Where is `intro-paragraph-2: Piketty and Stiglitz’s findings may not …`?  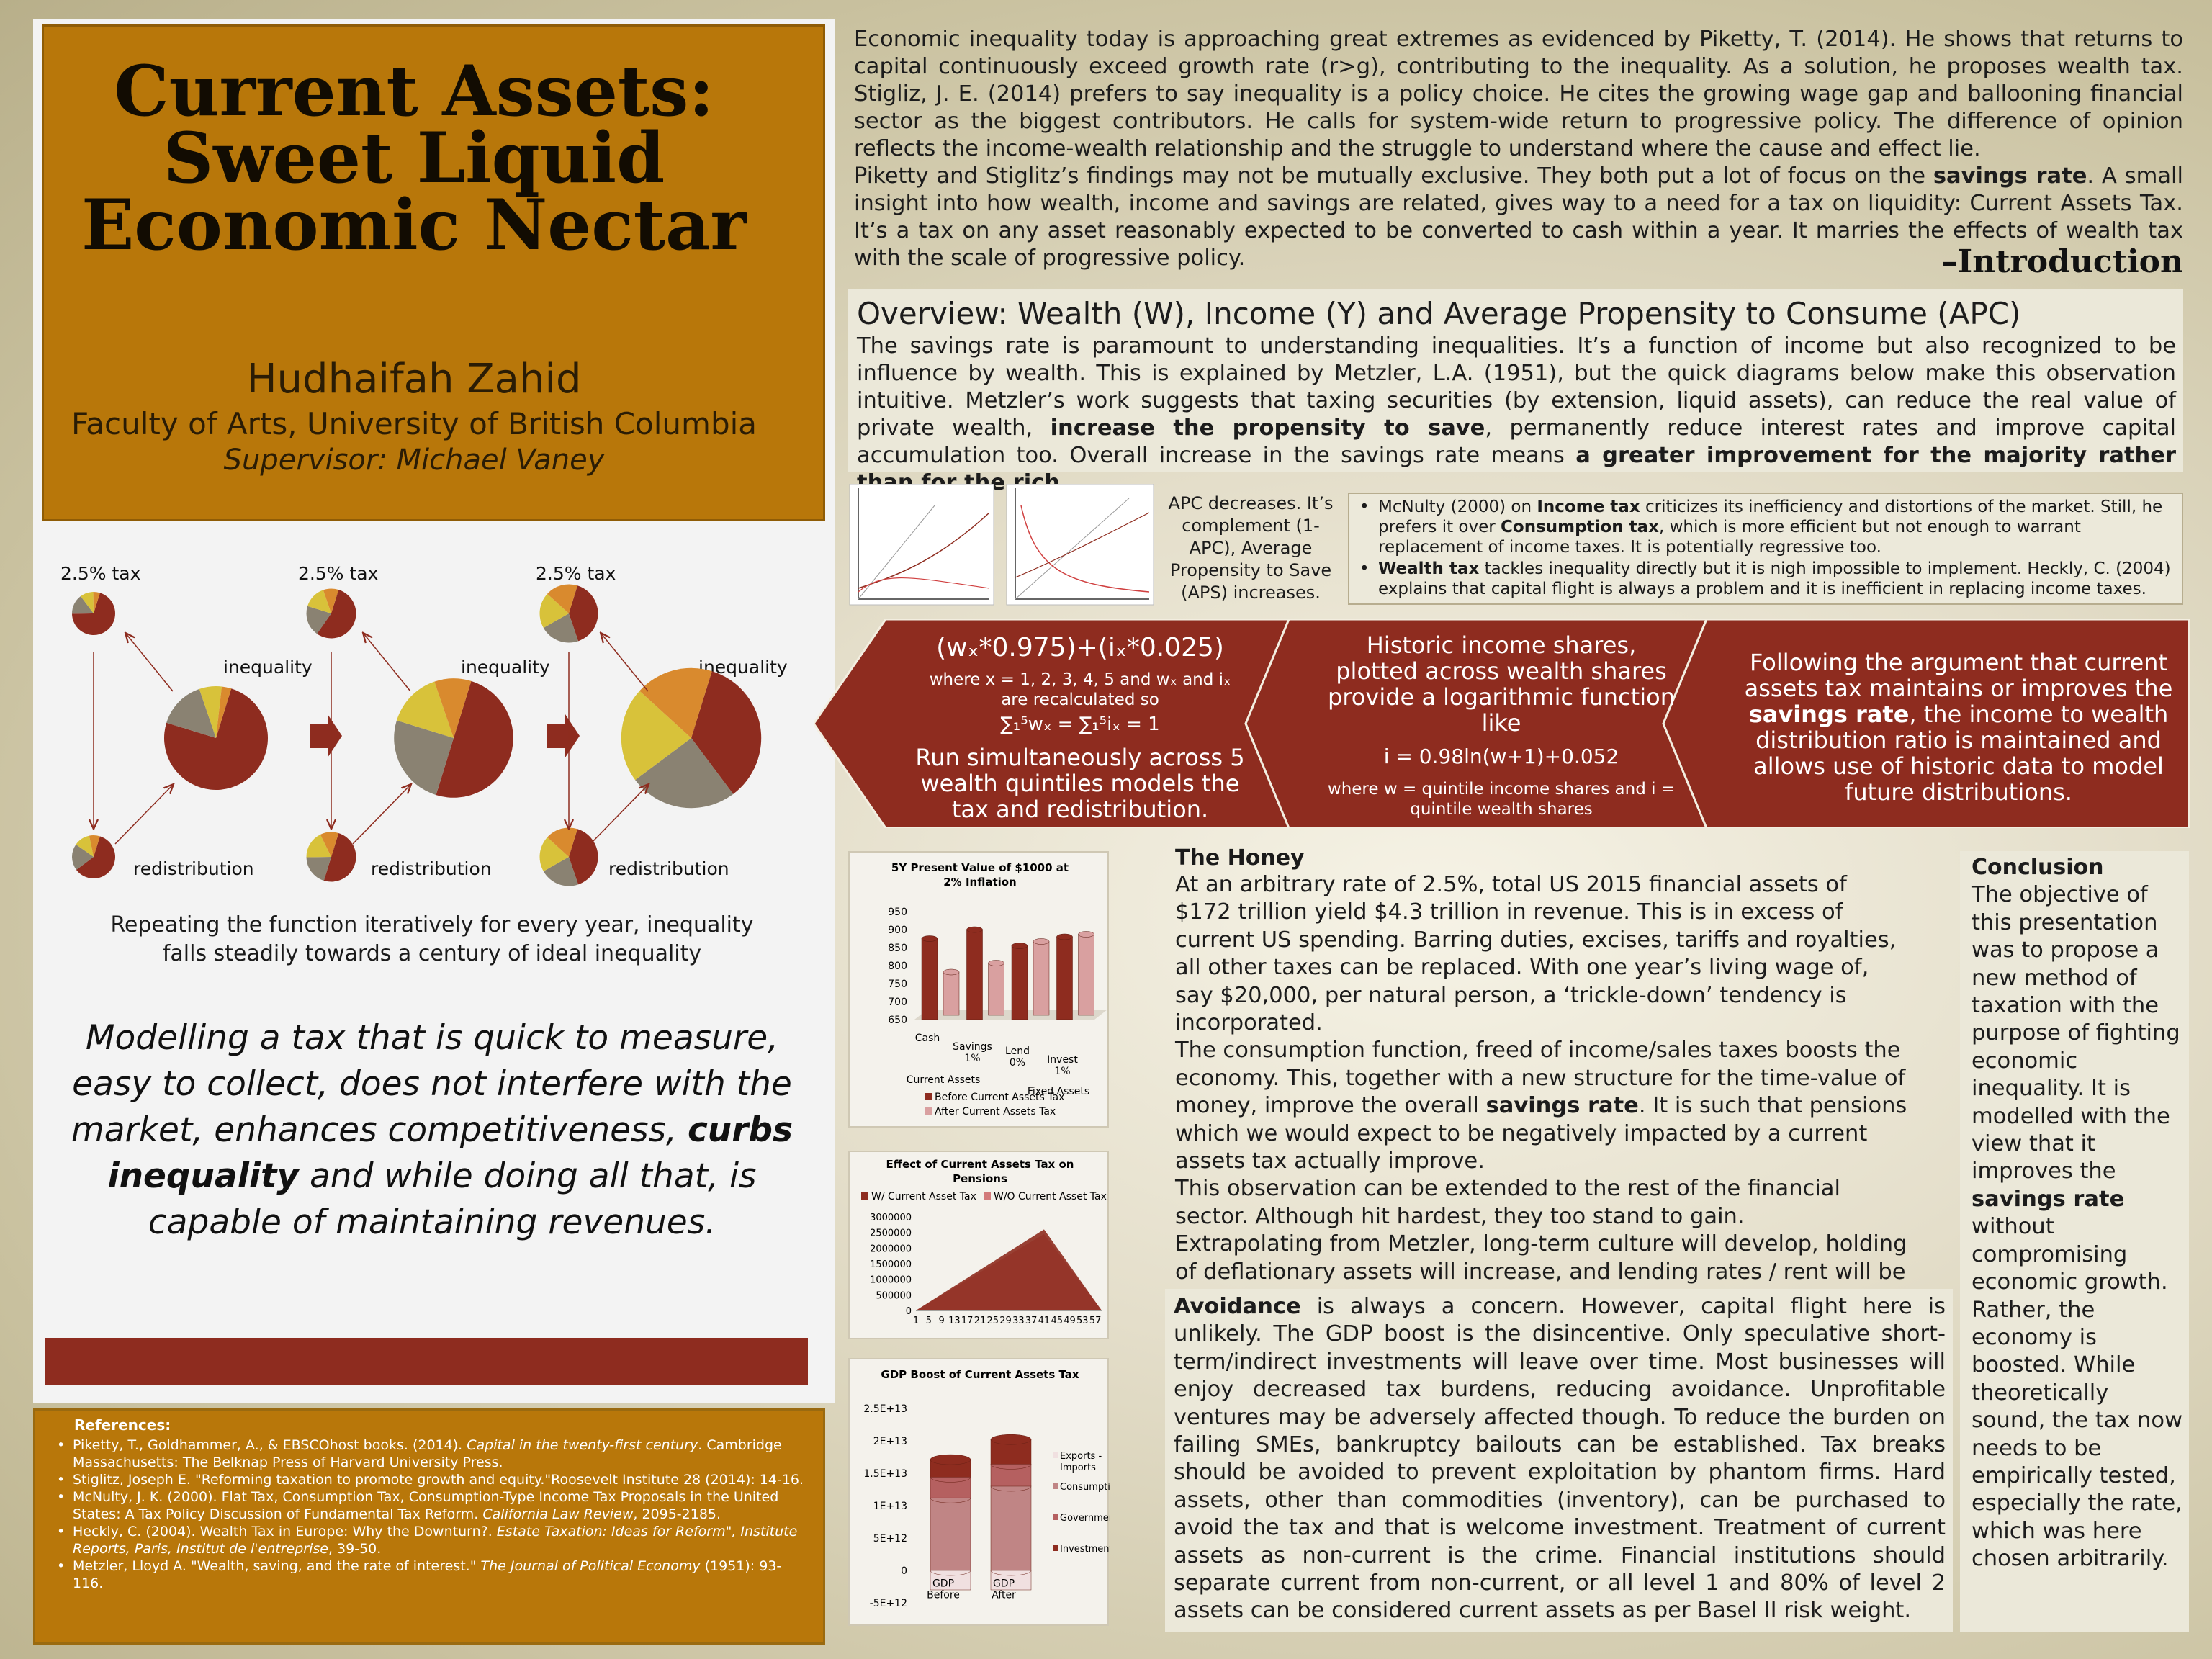
intro-paragraph-2: Piketty and Stiglitz’s findings may not … is located at coordinates (1519, 217).